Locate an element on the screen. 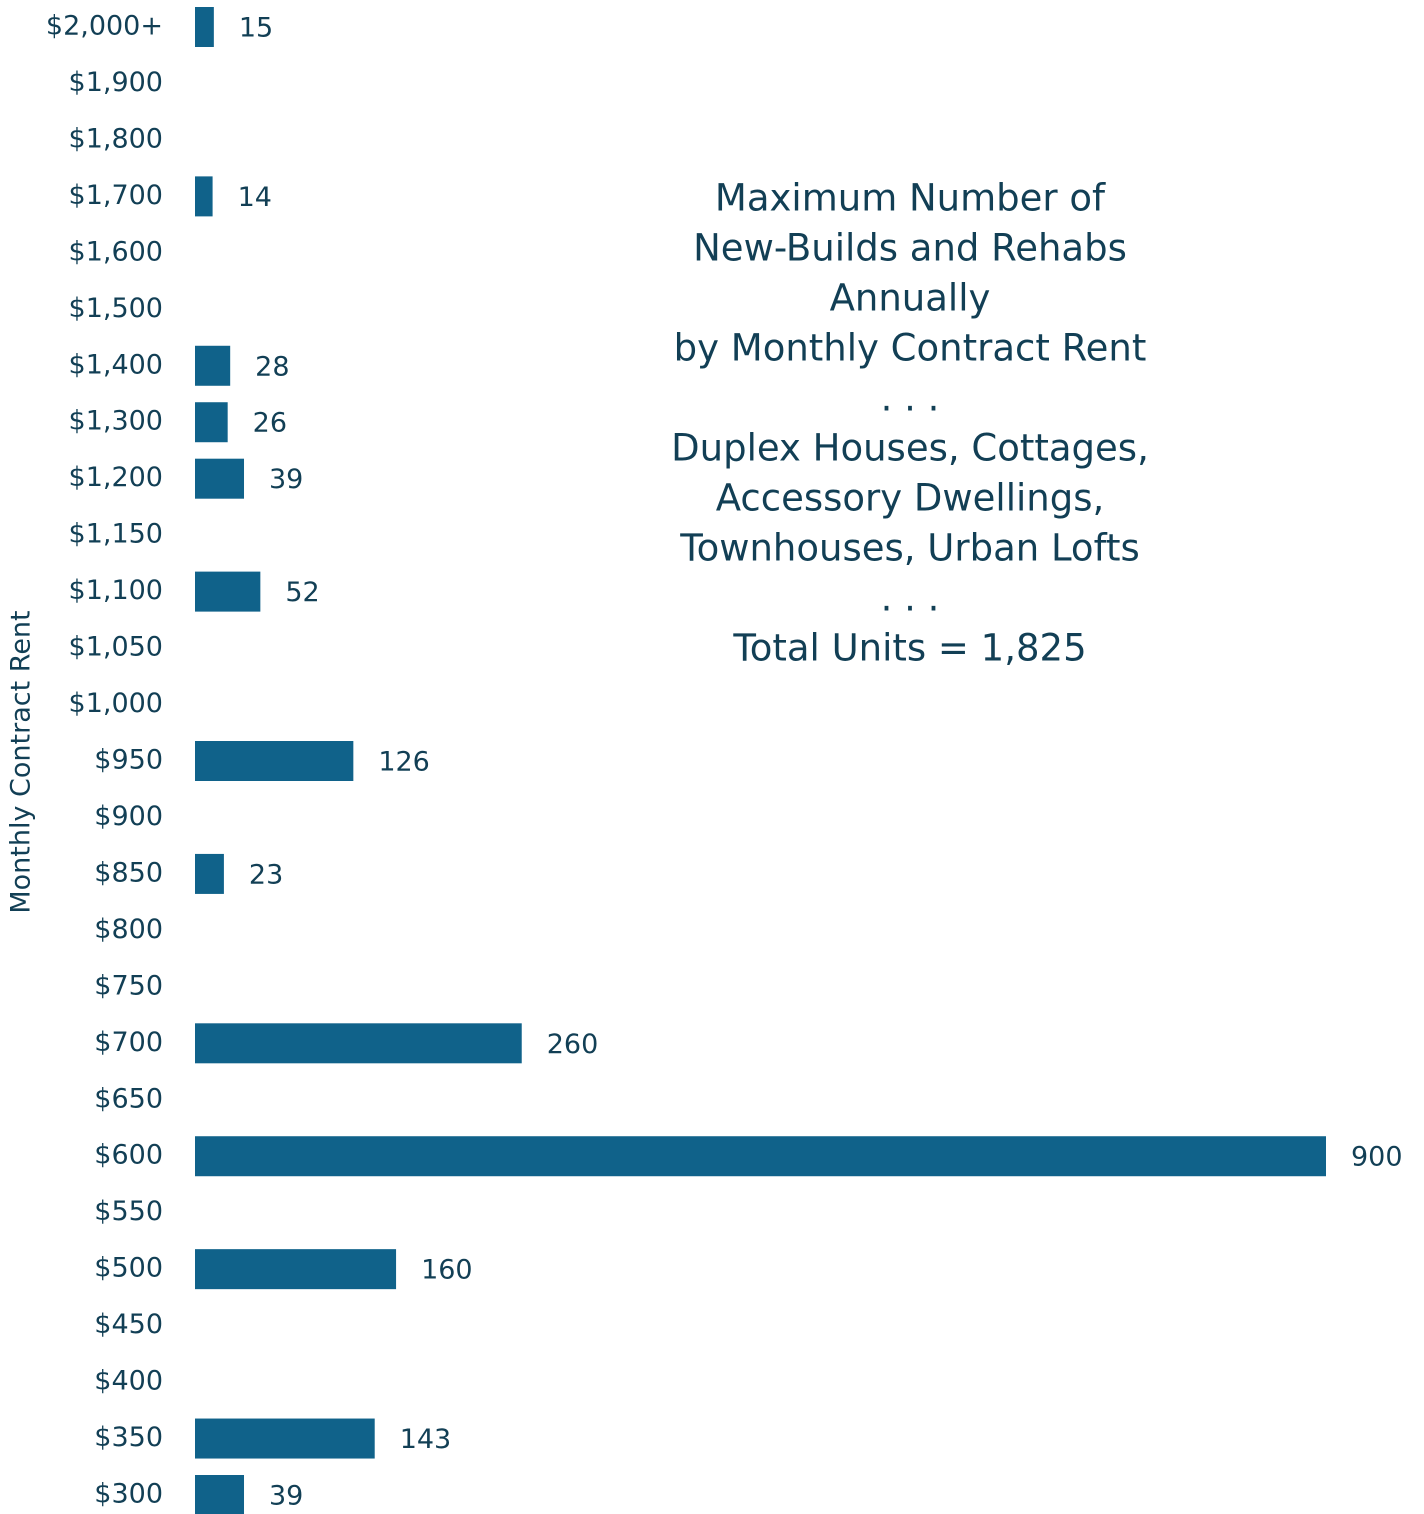  y-tick-label: $950 is located at coordinates (128, 760).